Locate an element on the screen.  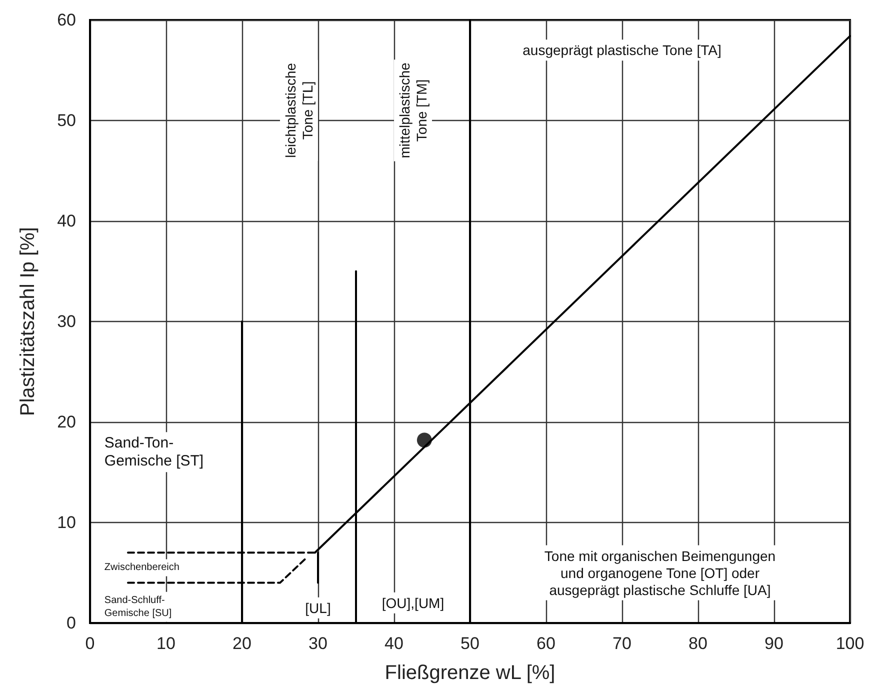
annotation: Sand-Ton- Gemische [ST] is located at coordinates (154, 452).